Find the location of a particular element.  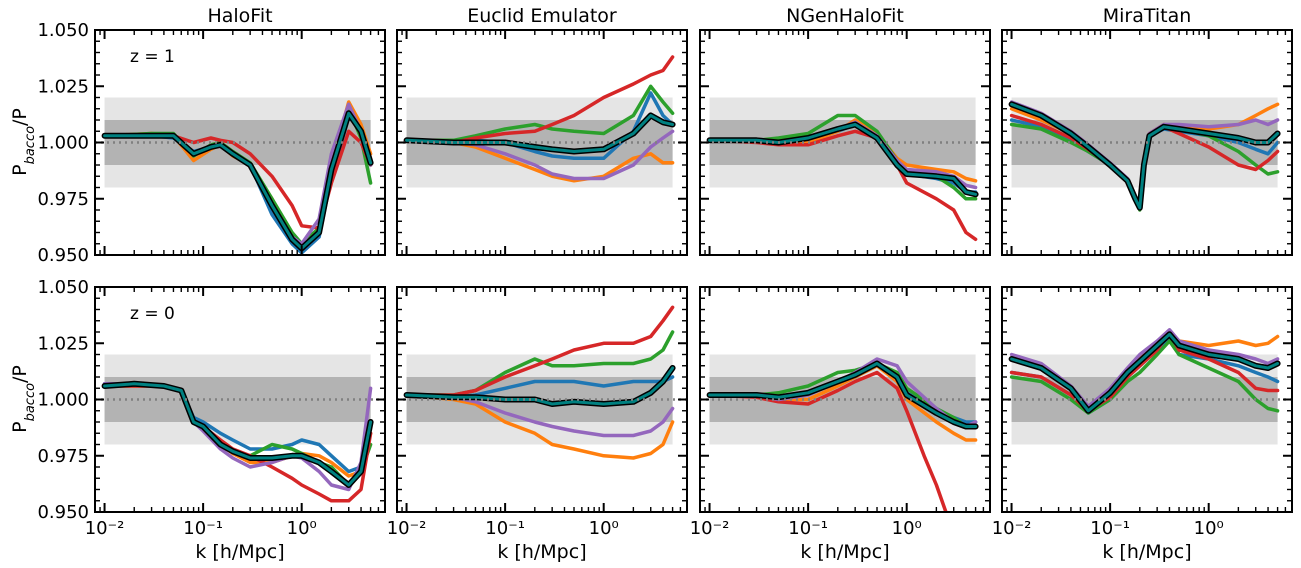

xlabel-col2: k [h/Mpc] is located at coordinates (541, 552).